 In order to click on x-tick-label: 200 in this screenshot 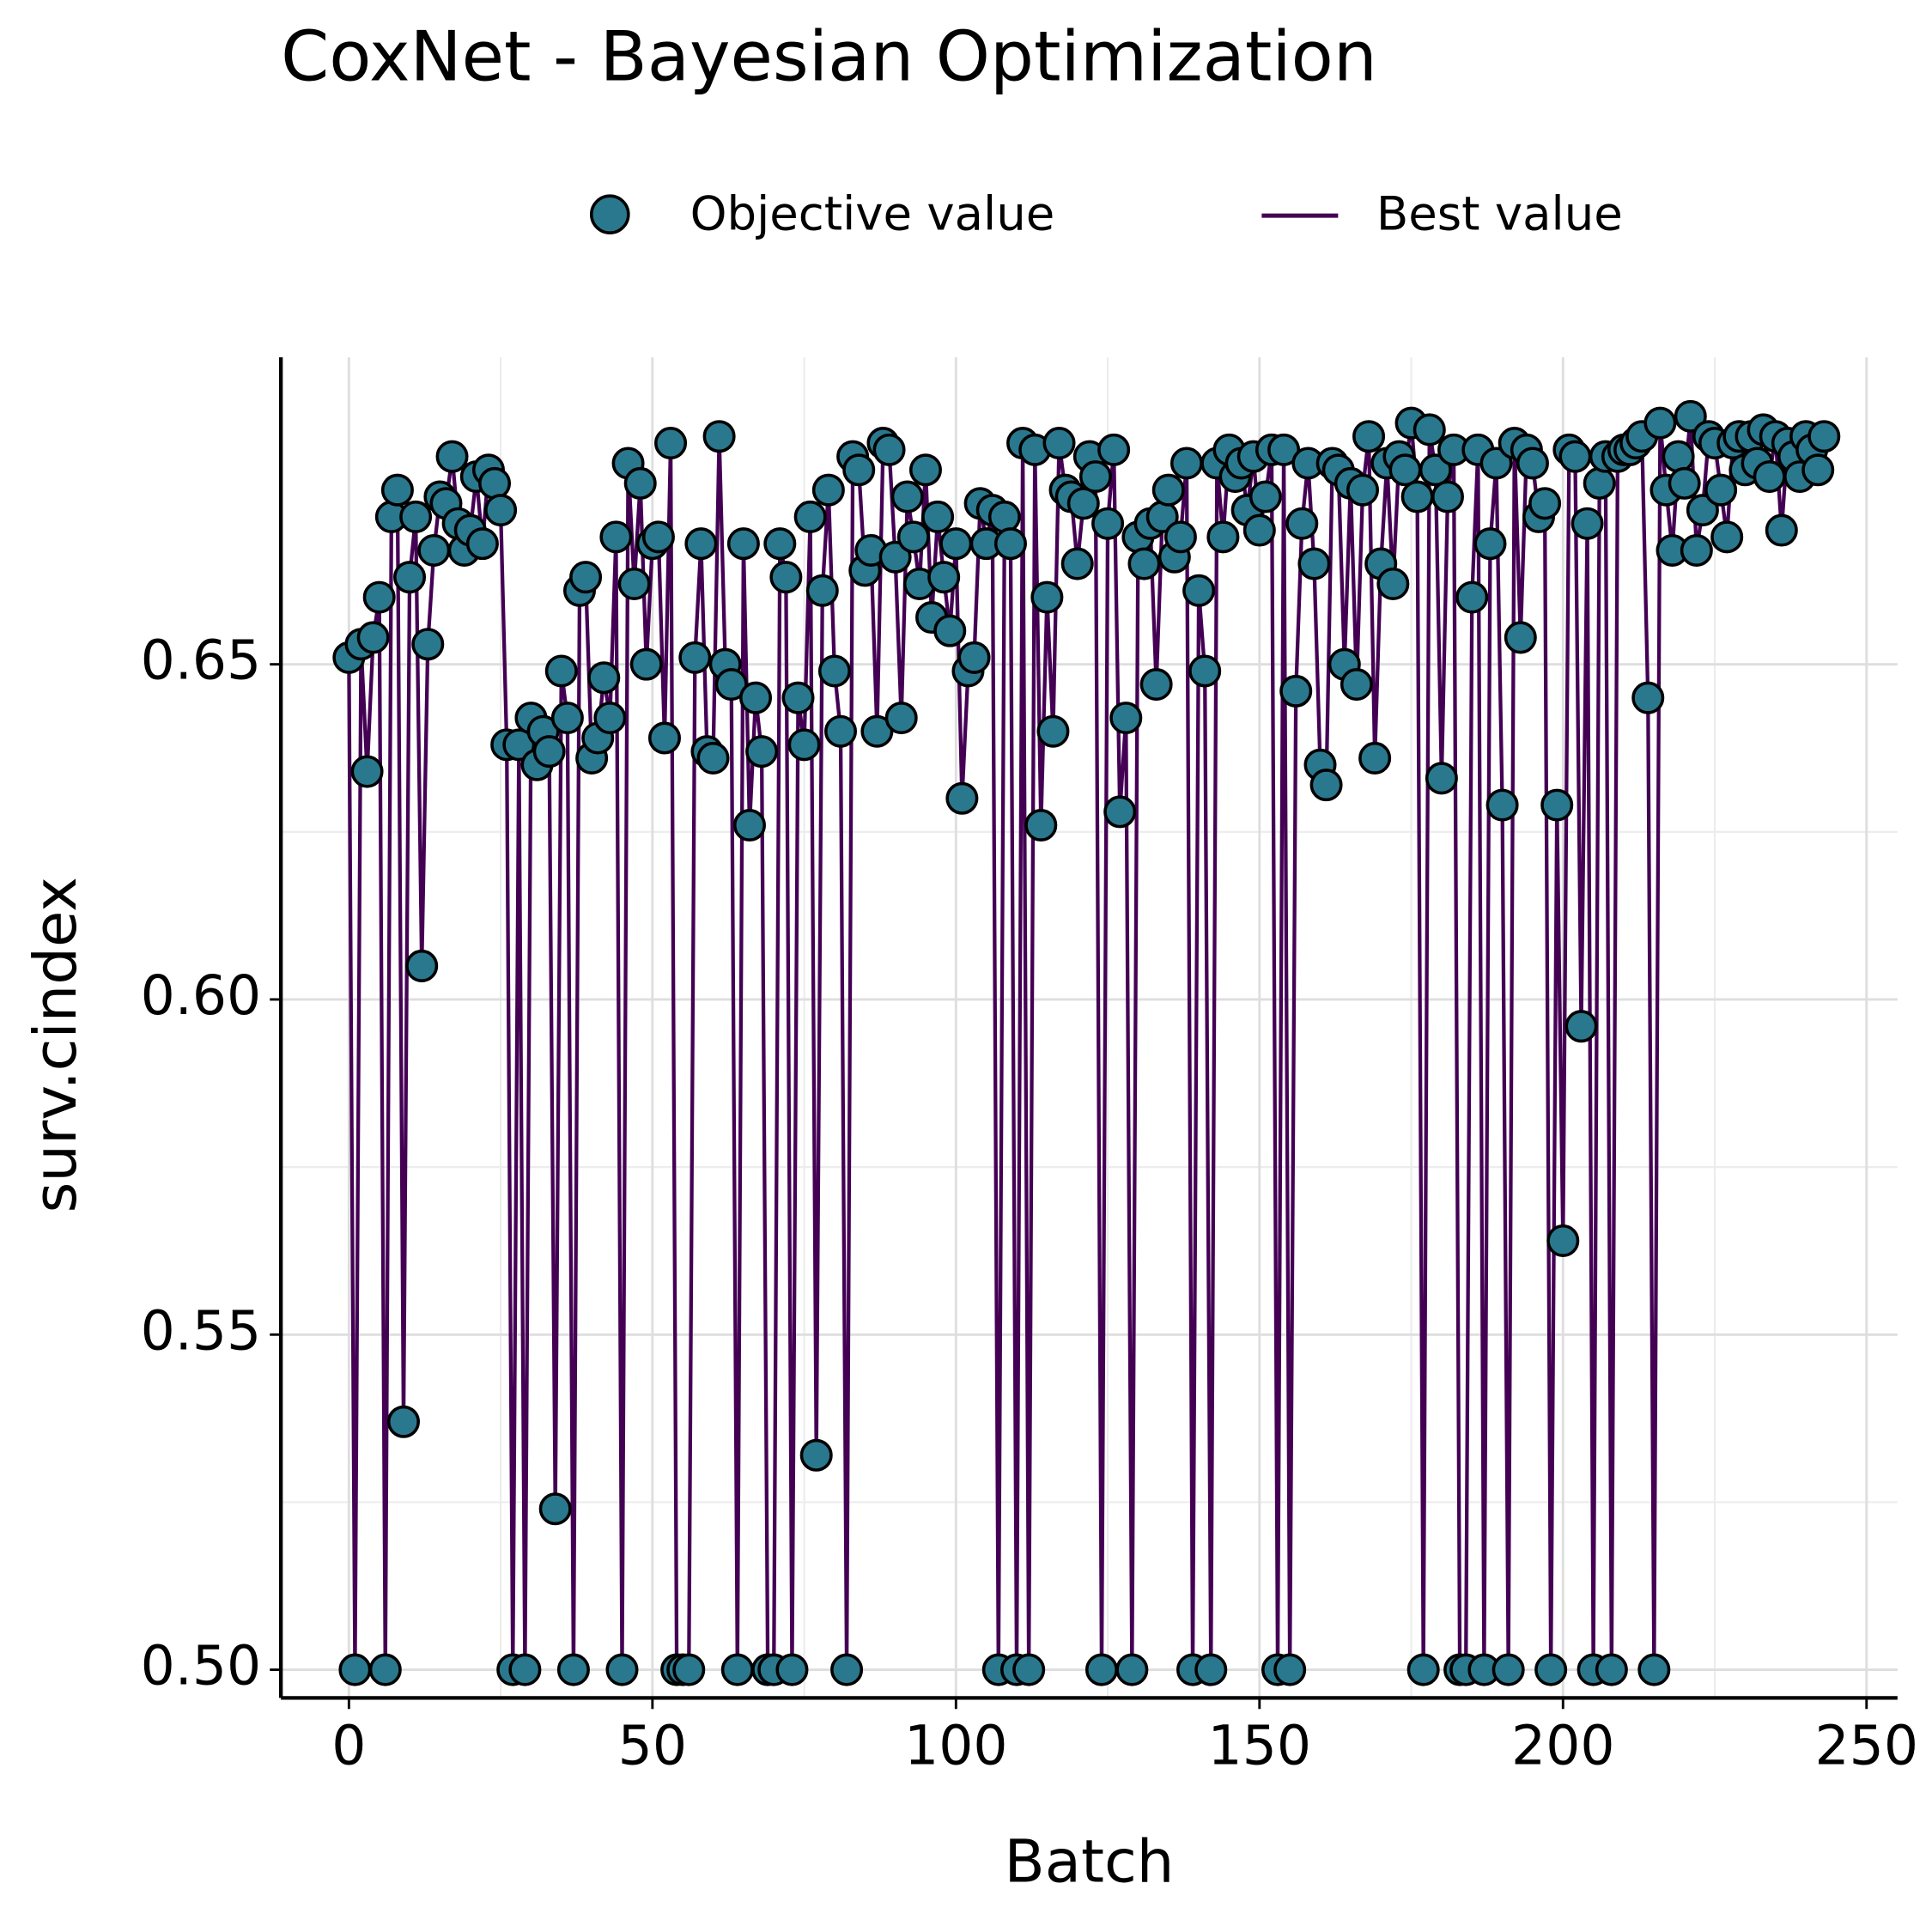, I will do `click(1563, 1745)`.